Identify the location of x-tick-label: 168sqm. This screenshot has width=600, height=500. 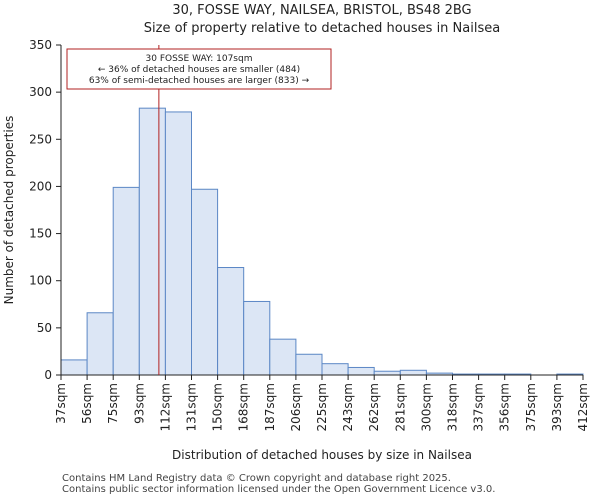
(244, 407).